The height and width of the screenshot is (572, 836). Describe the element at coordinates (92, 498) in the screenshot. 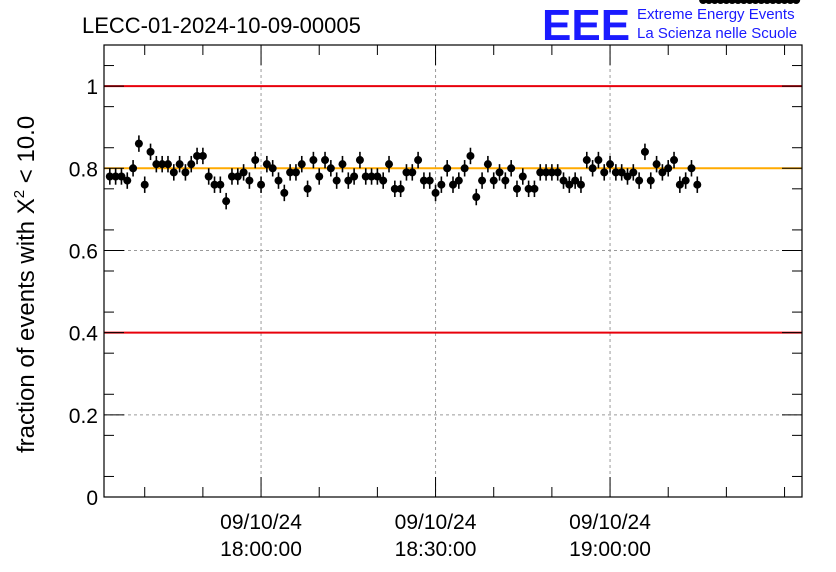

I see `y-tick-label: 0` at that location.